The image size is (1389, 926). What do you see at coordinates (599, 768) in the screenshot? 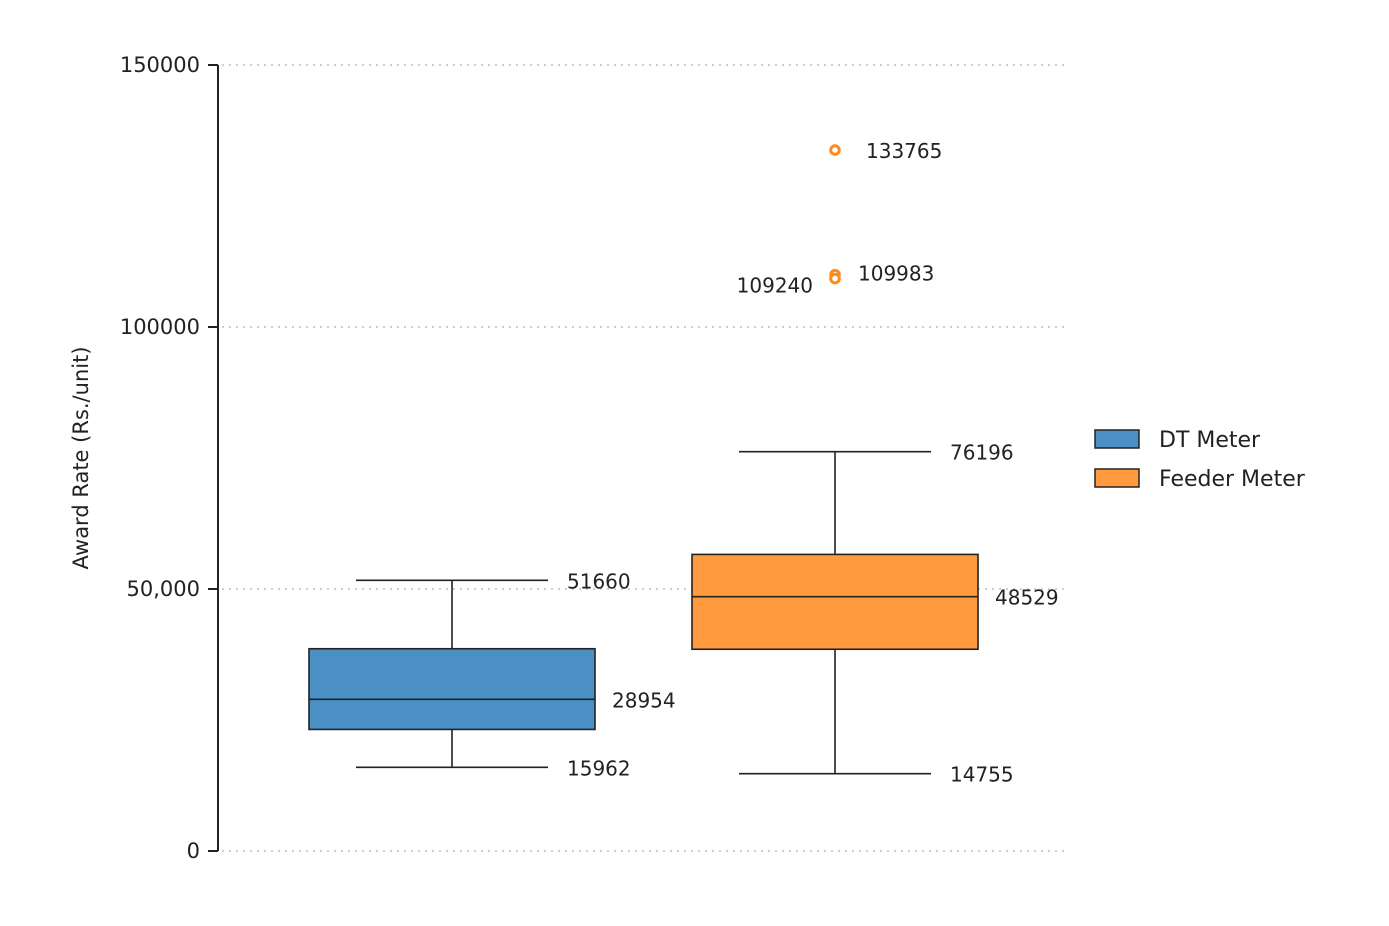
I see `min-label: 15962` at bounding box center [599, 768].